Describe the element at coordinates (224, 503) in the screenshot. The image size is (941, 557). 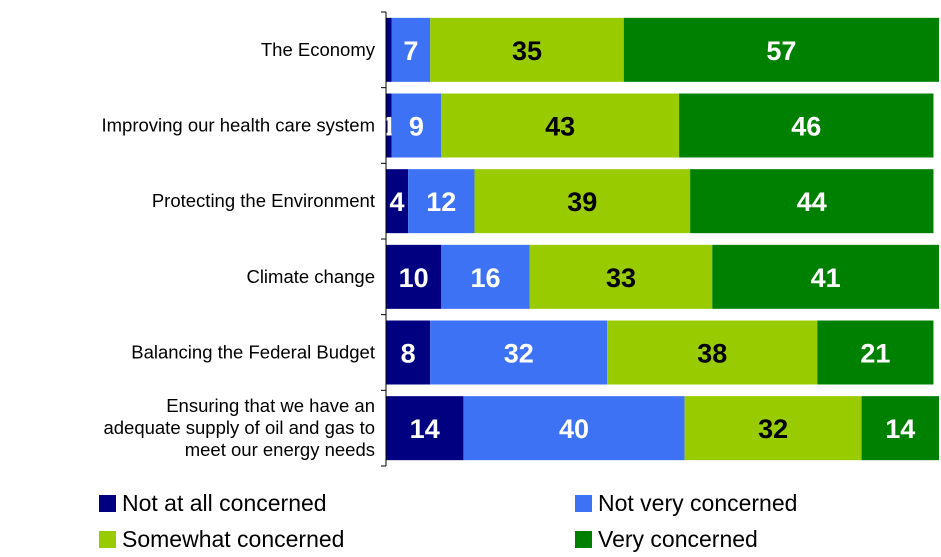
I see `legend-label: Not at all concerned` at that location.